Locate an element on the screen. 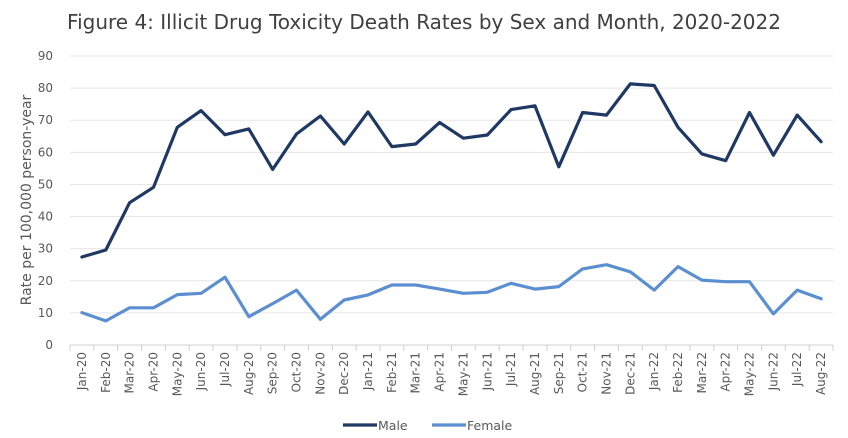 This screenshot has width=848, height=438. legend: Male Female is located at coordinates (428, 425).